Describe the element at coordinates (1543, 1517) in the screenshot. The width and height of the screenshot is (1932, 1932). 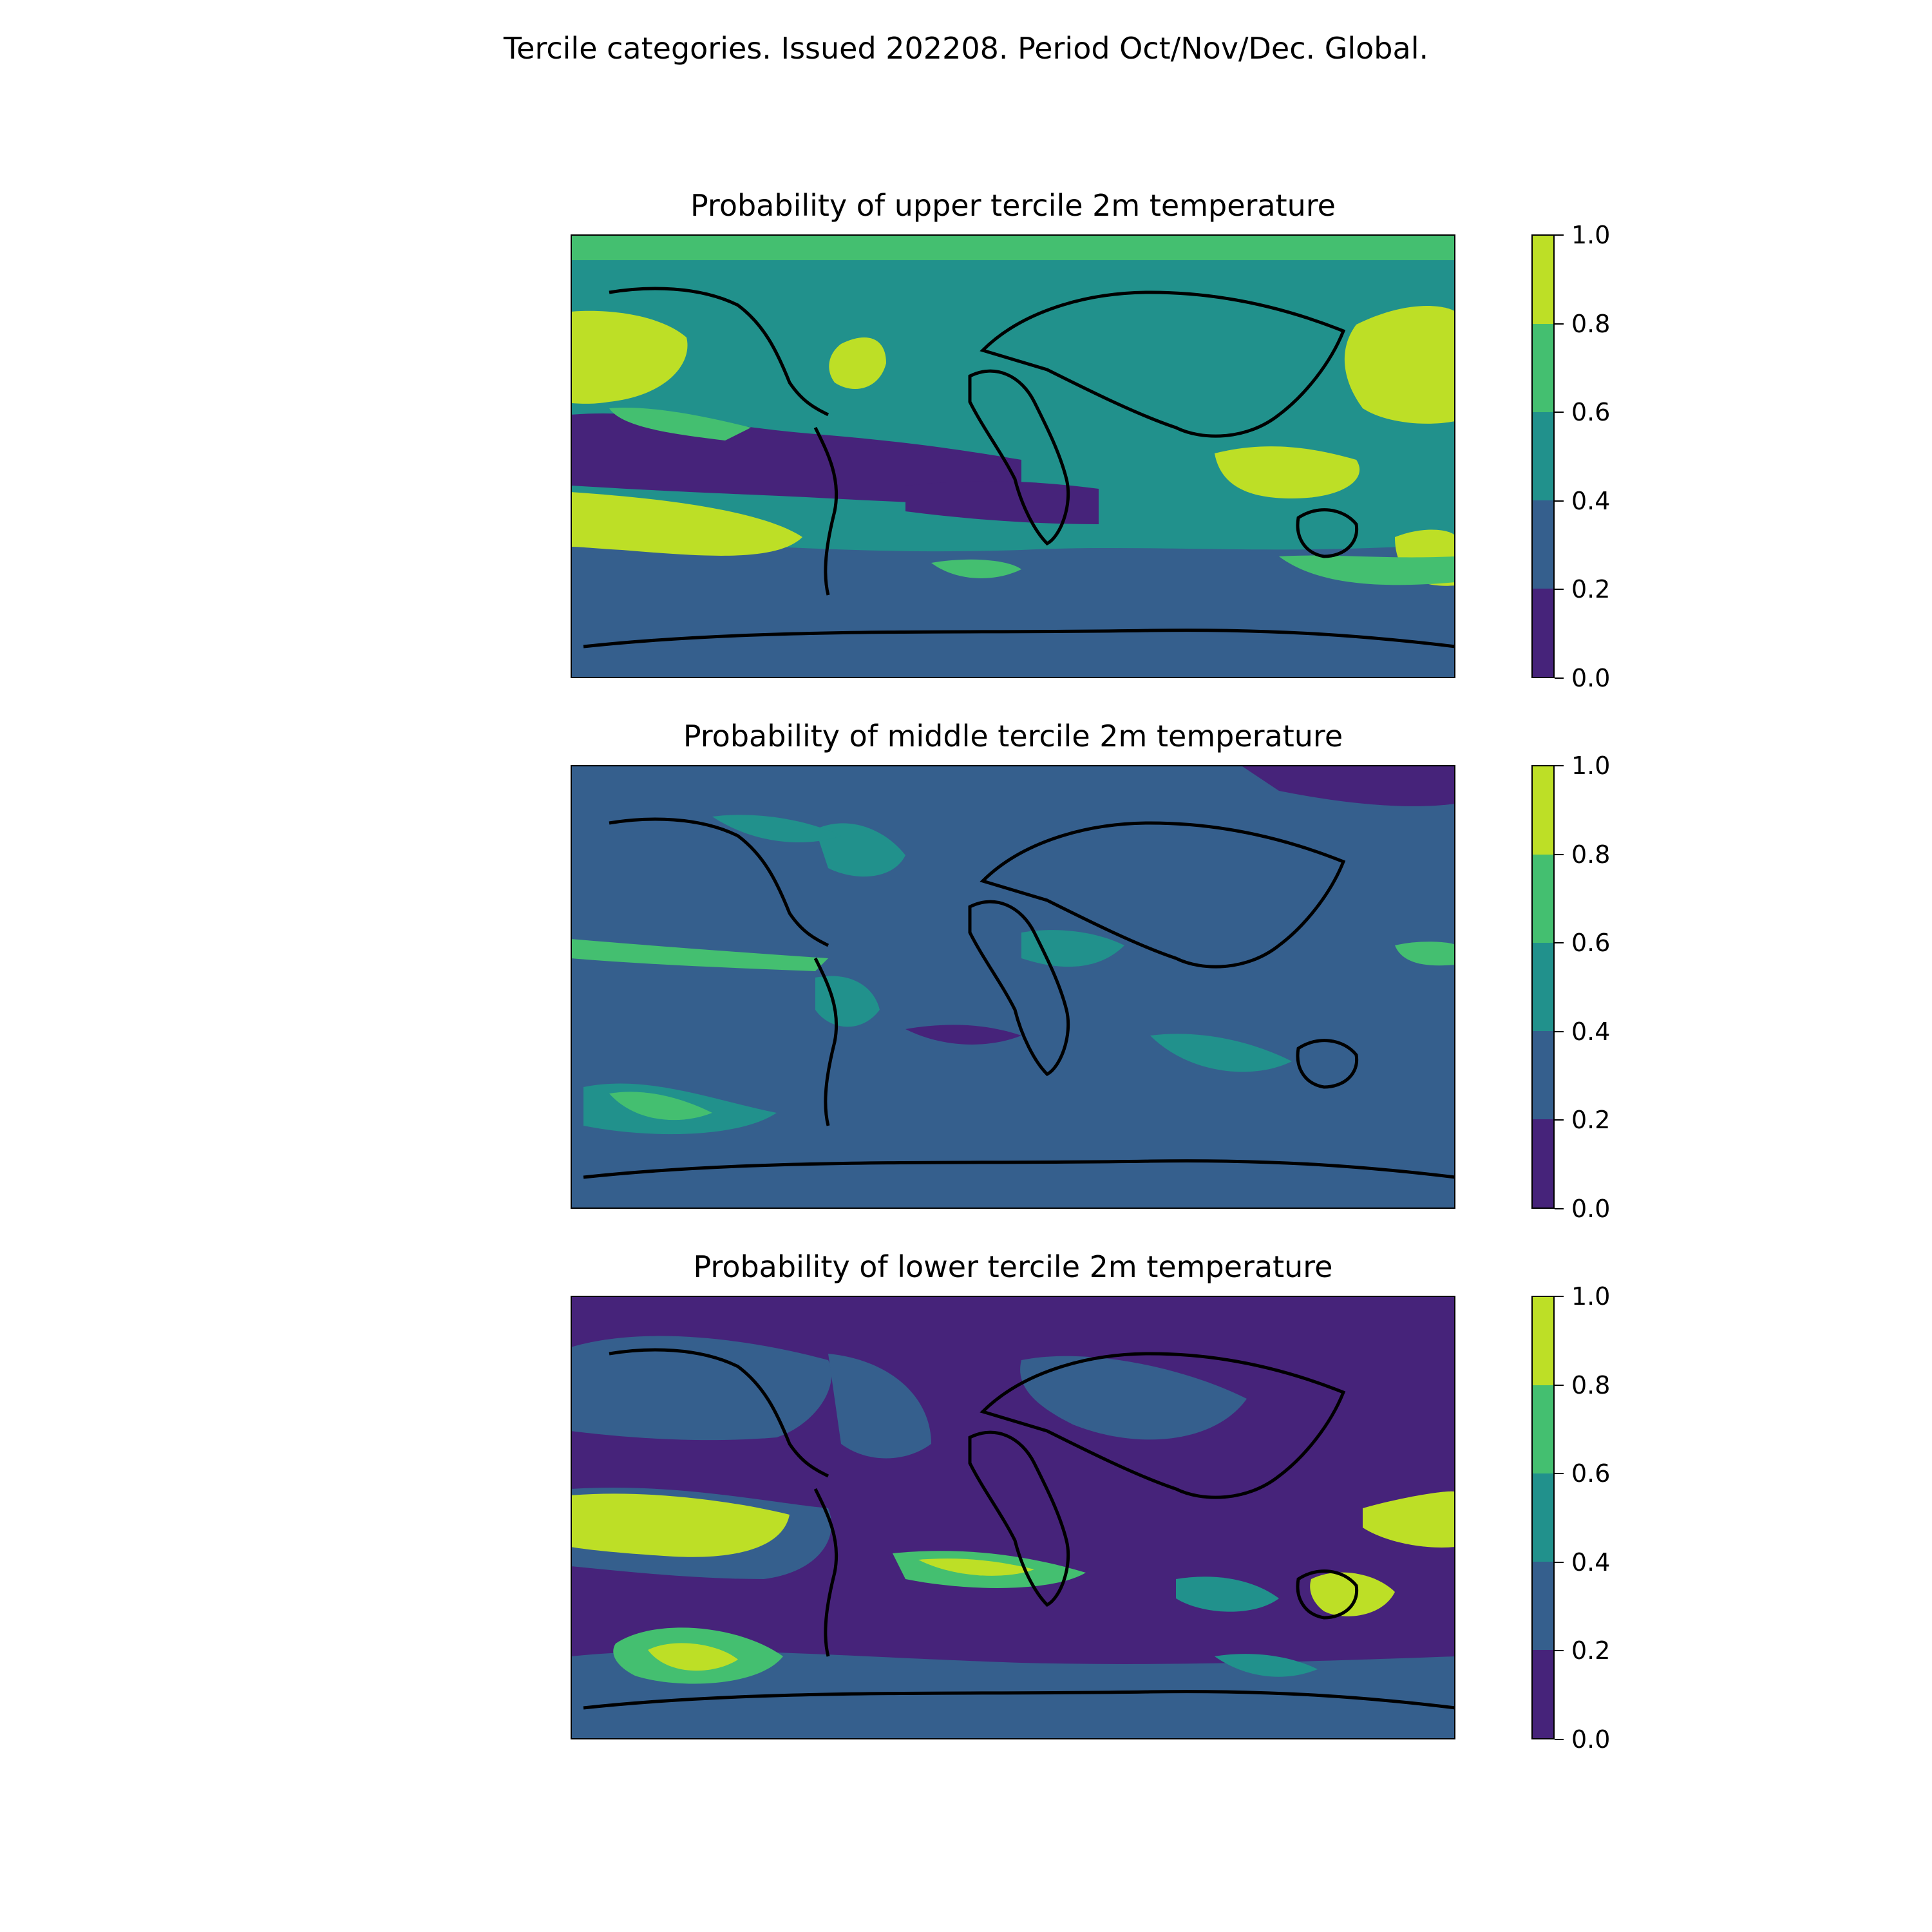
I see `colorbar-lower` at that location.